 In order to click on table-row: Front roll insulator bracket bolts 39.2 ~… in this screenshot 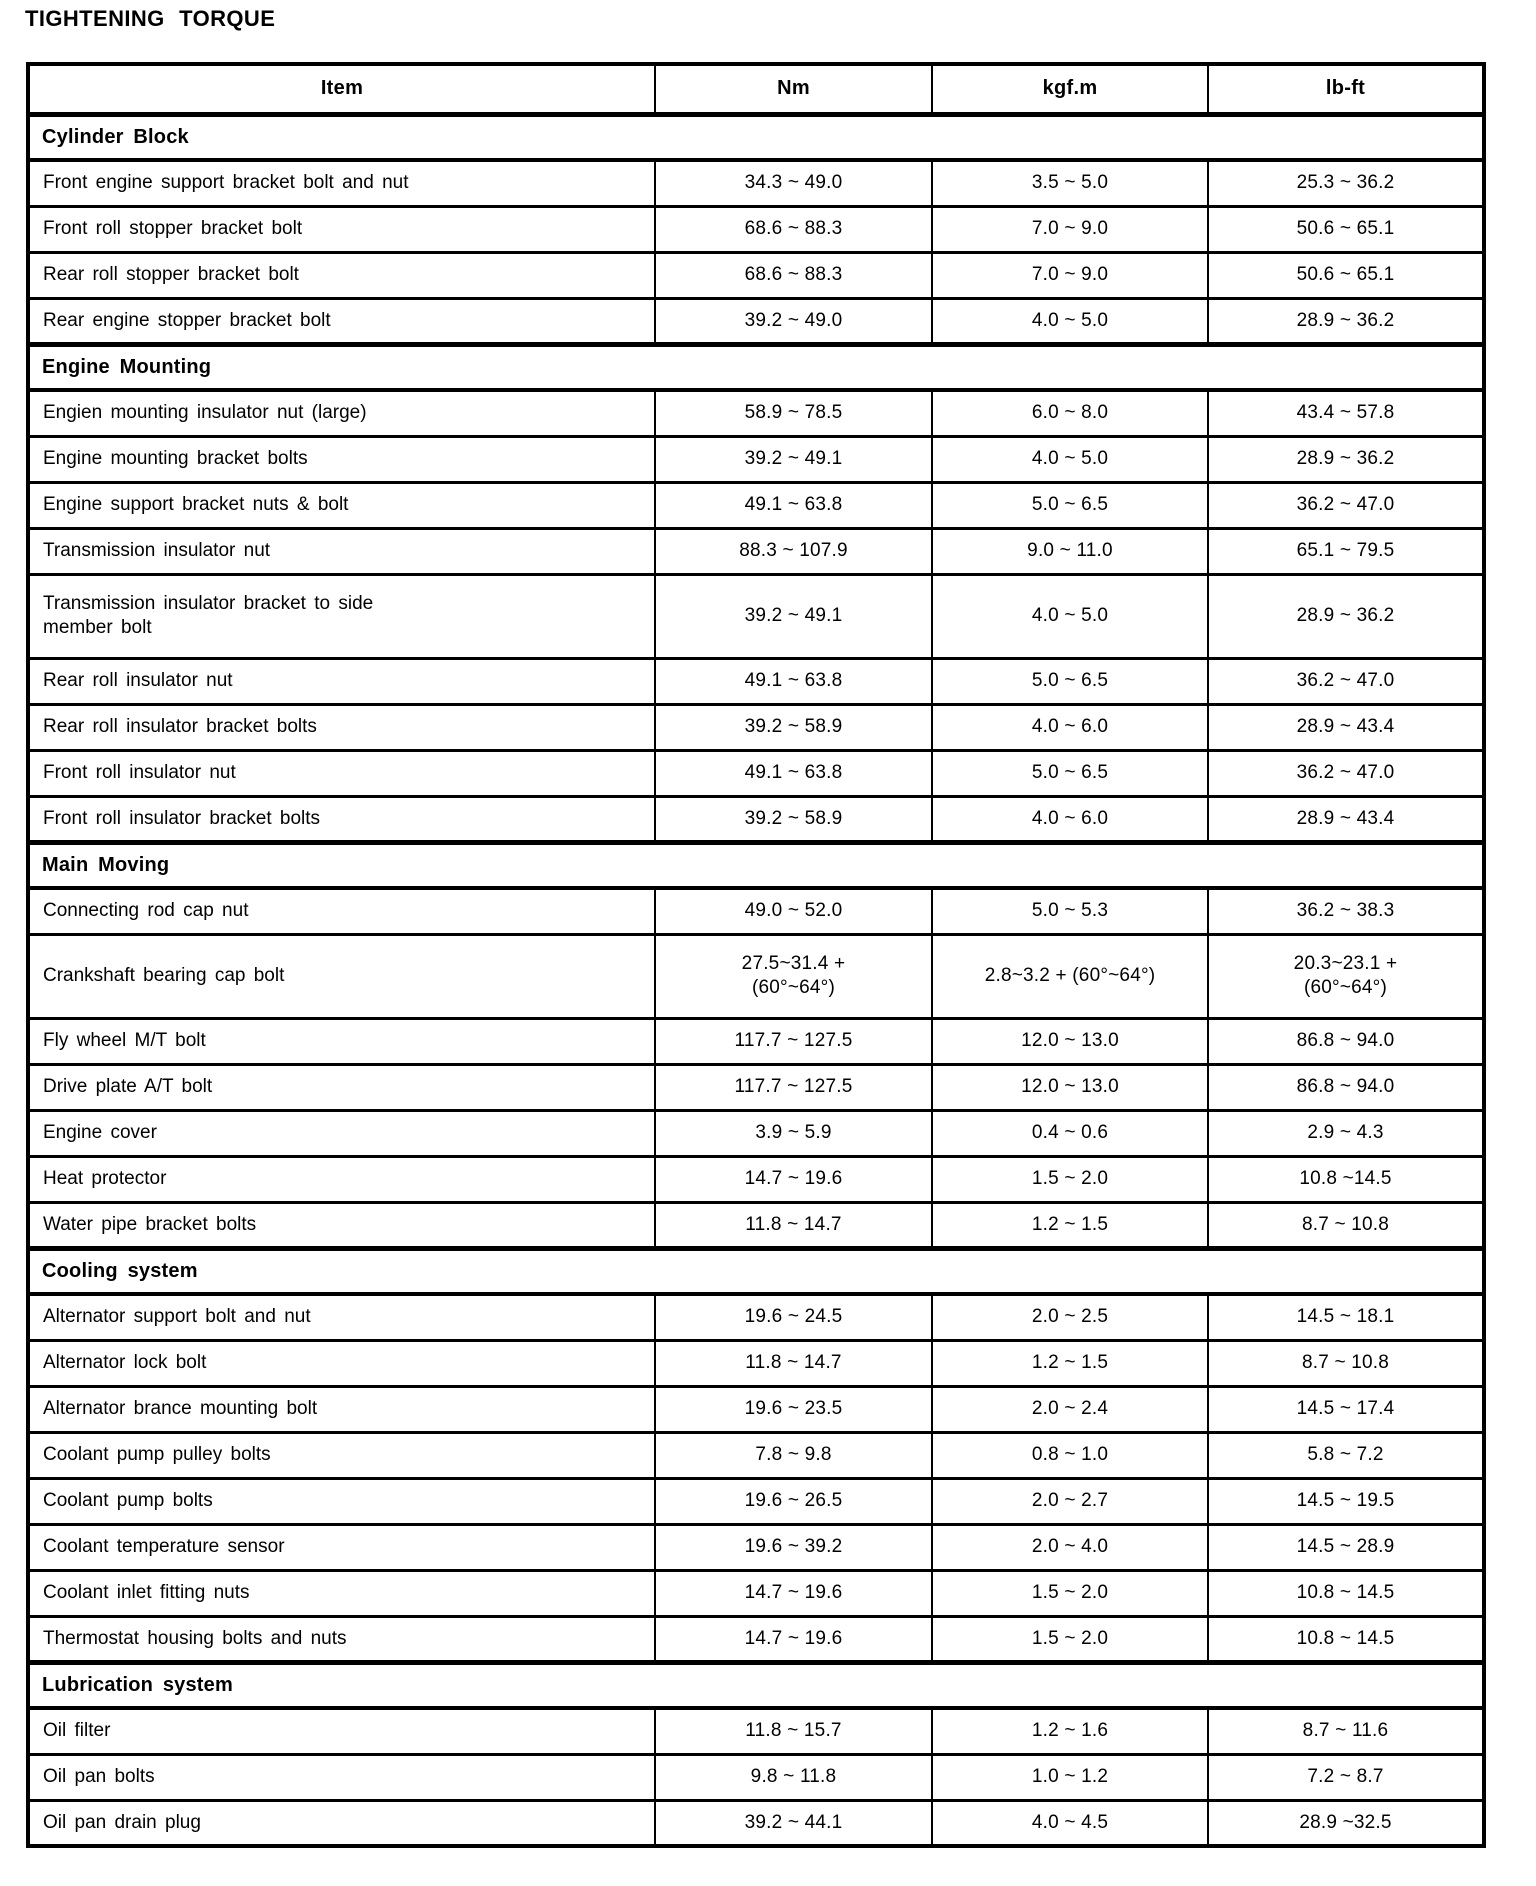, I will do `click(756, 819)`.